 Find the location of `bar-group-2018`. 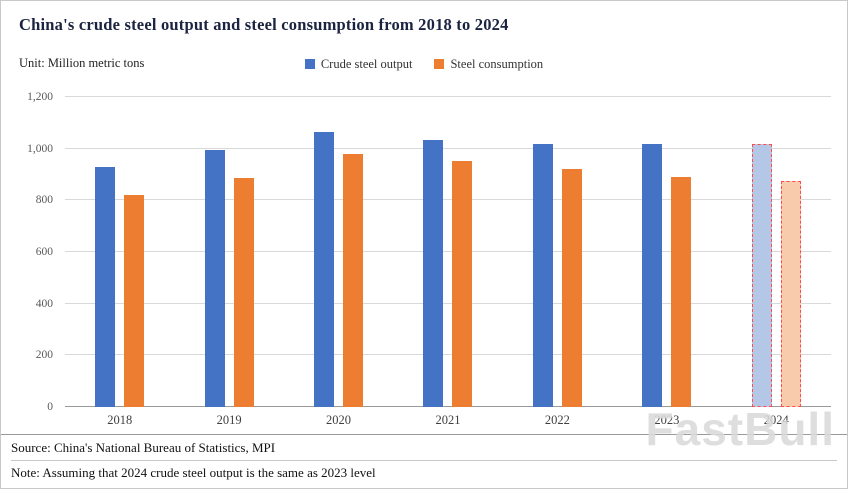

bar-group-2018 is located at coordinates (119, 252).